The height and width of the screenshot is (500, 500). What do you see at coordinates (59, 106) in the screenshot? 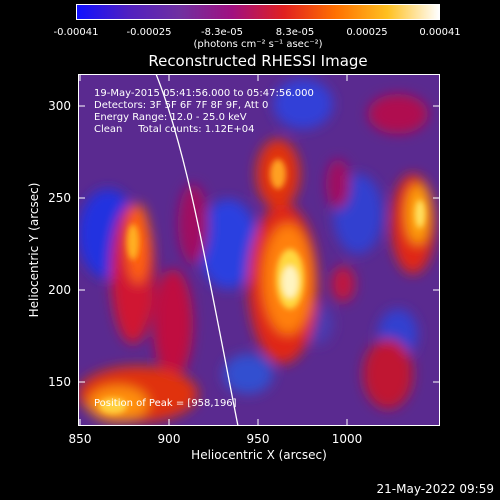
I see `y-tick-label: 300` at bounding box center [59, 106].